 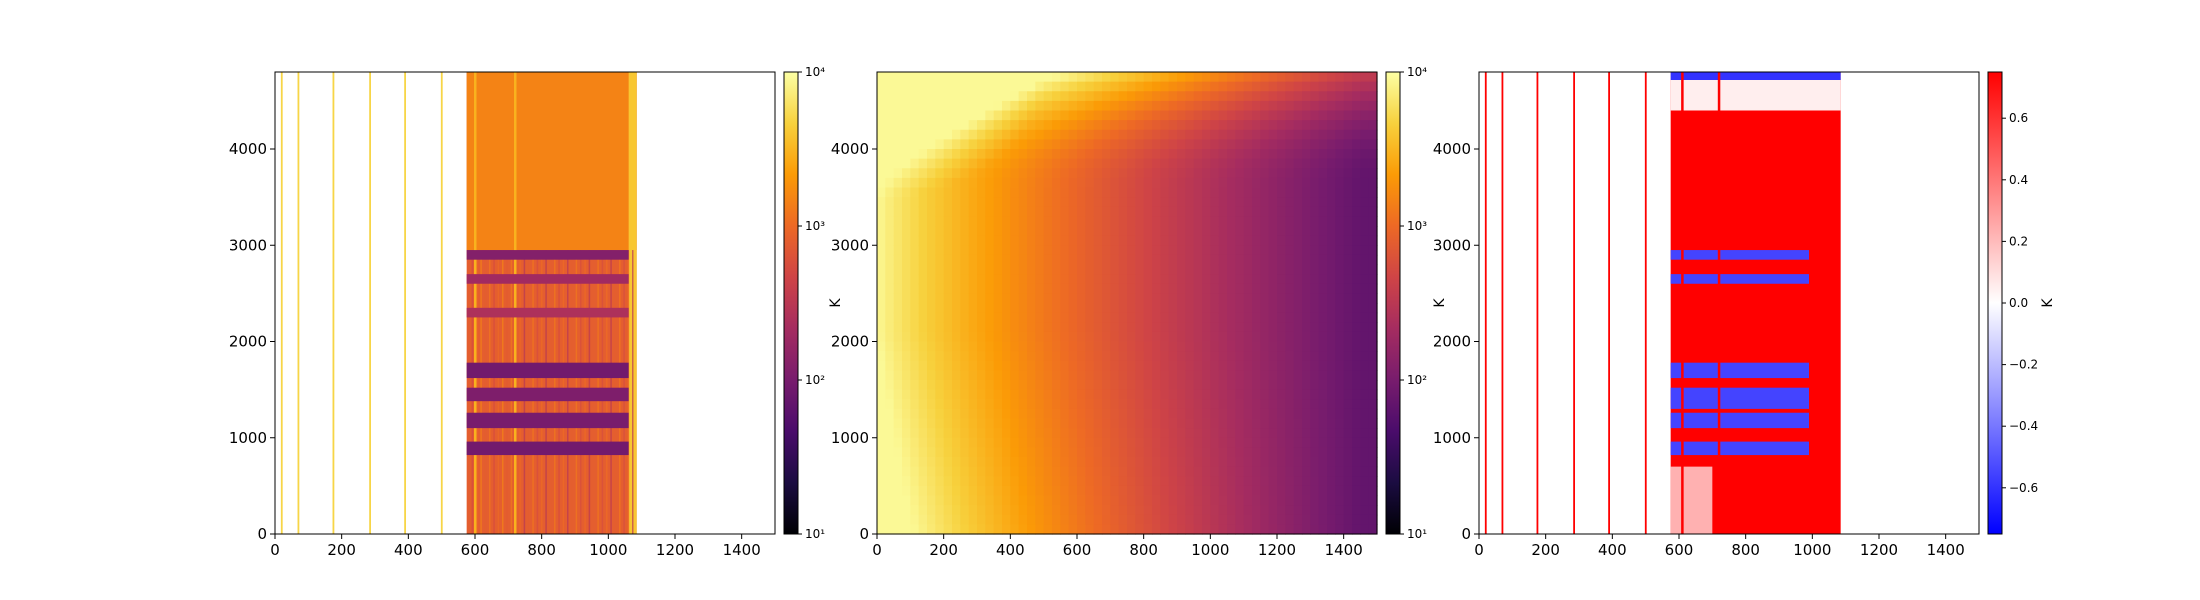 I want to click on x-tick-label: 1200, so click(x=1277, y=550).